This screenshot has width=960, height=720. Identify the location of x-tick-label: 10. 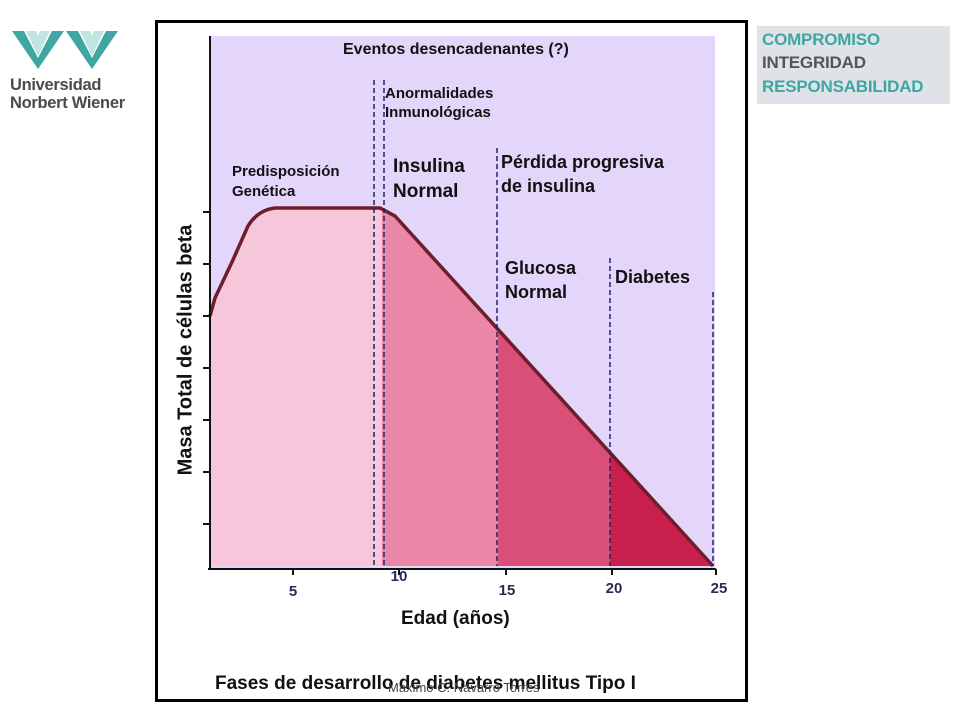
(399, 576).